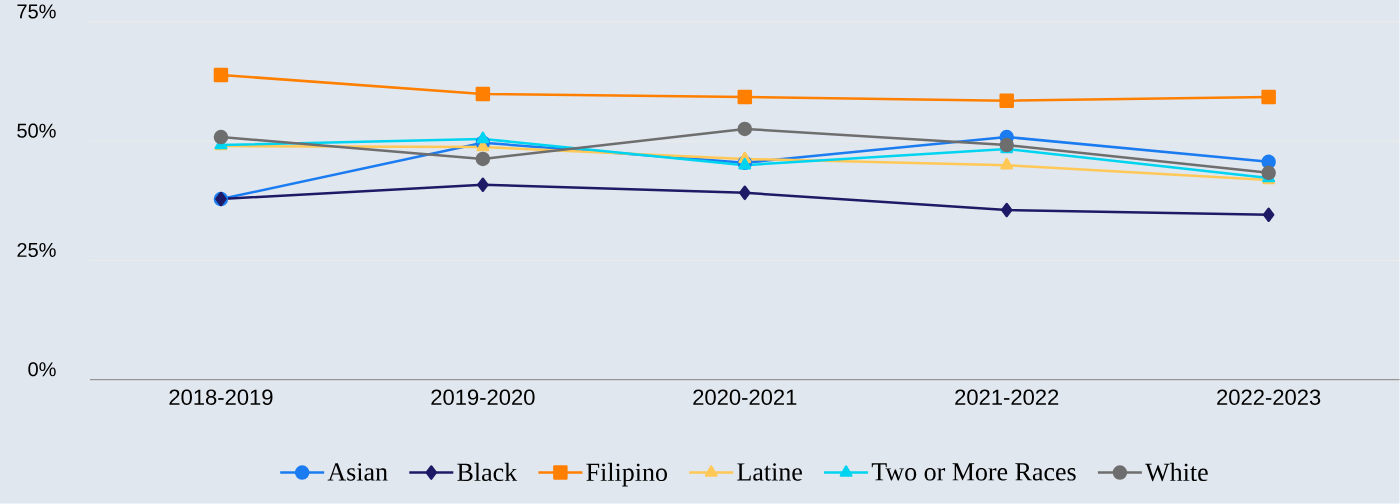 The image size is (1400, 504). Describe the element at coordinates (769, 472) in the screenshot. I see `legend-label: Latine` at that location.